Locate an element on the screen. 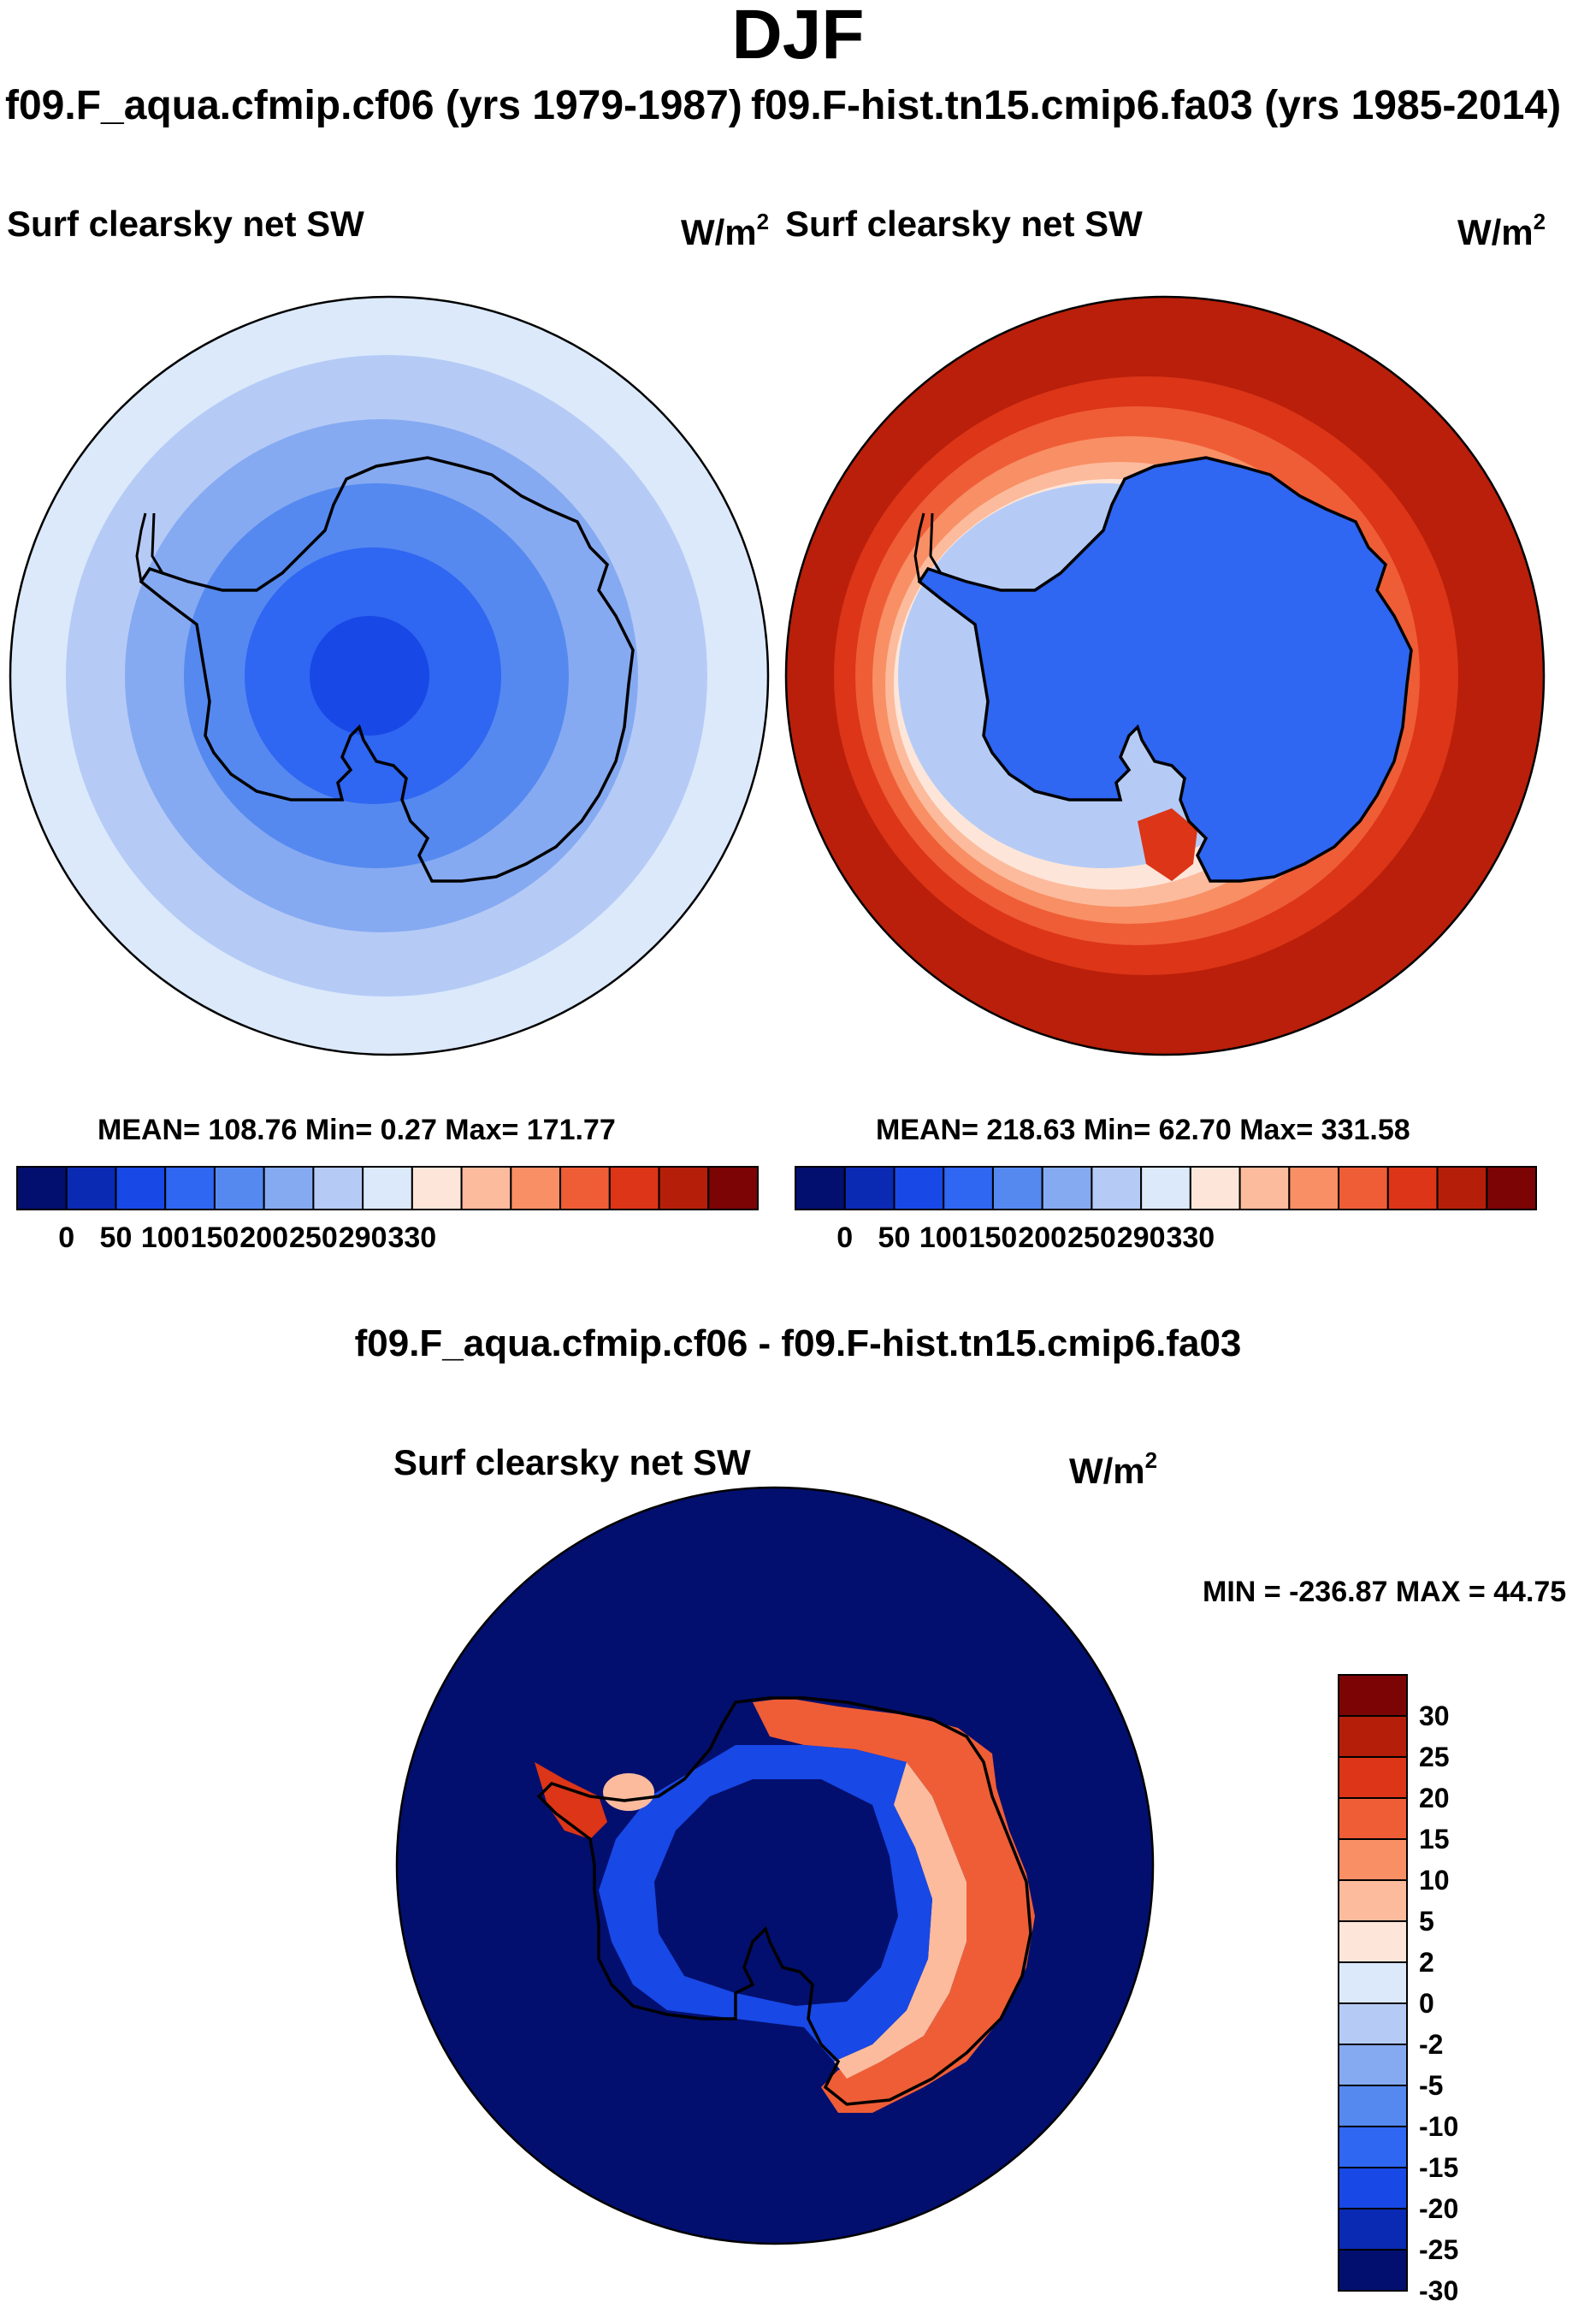 This screenshot has height=2307, width=1596. colorbar-tick-label: 10 is located at coordinates (1435, 1880).